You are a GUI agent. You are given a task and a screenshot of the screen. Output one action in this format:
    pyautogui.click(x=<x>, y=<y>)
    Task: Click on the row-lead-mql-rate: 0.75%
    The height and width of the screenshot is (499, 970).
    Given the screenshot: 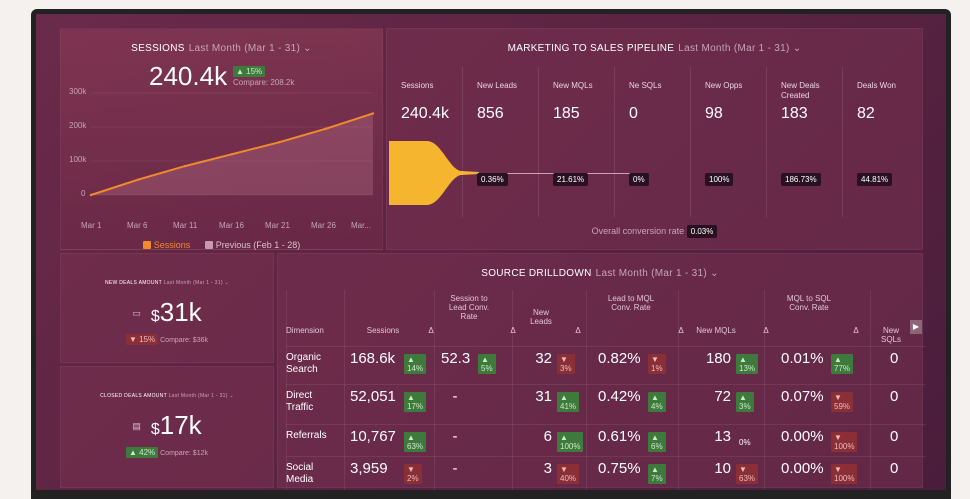 What is the action you would take?
    pyautogui.click(x=619, y=468)
    